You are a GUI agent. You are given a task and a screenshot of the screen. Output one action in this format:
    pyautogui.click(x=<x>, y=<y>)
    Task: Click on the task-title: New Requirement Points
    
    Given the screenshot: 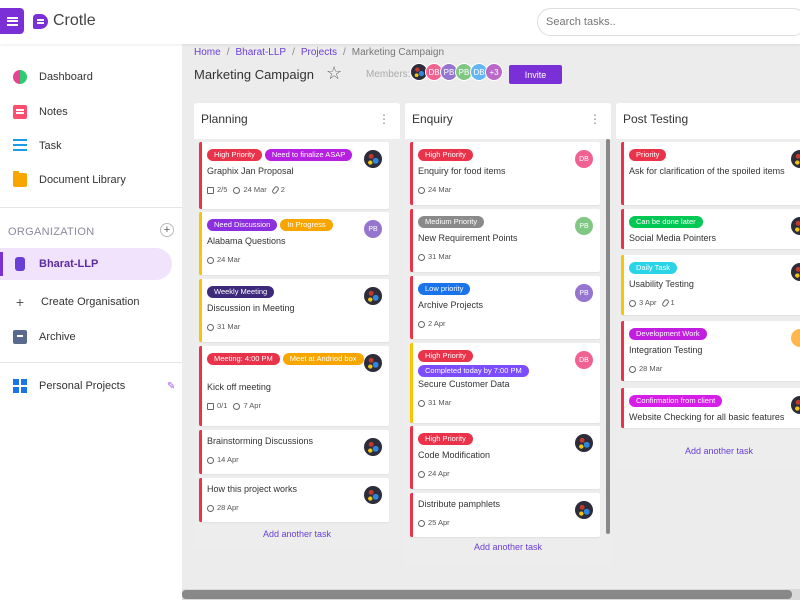 What is the action you would take?
    pyautogui.click(x=468, y=238)
    